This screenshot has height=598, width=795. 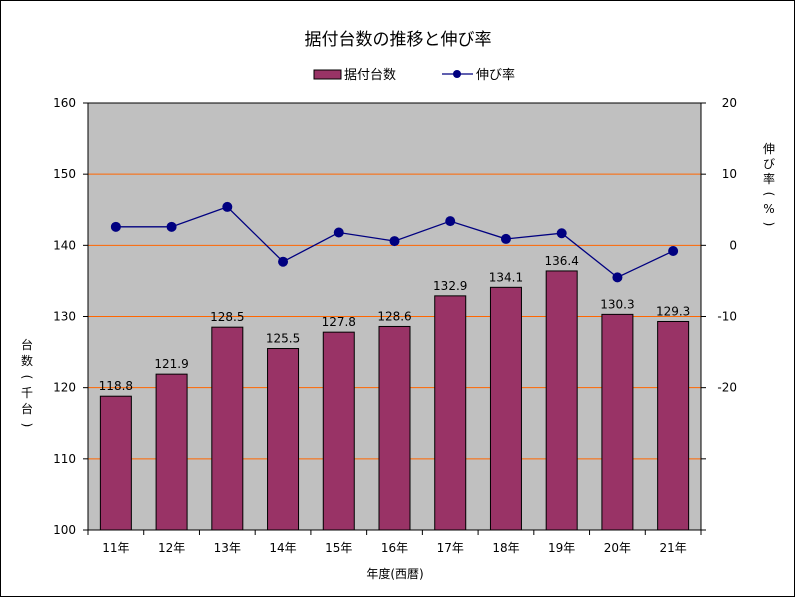 What do you see at coordinates (227, 317) in the screenshot?
I see `bar-data-label: 128.5` at bounding box center [227, 317].